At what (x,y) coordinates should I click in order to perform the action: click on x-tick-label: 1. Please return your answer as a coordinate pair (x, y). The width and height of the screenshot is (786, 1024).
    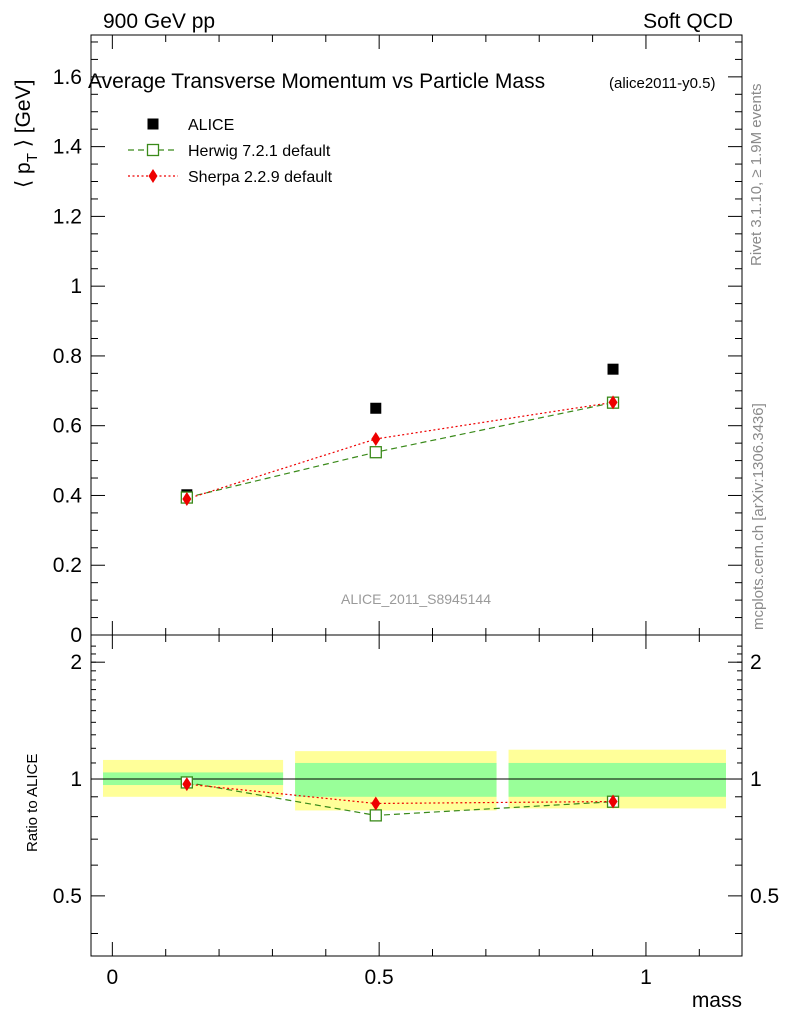
    Looking at the image, I should click on (646, 977).